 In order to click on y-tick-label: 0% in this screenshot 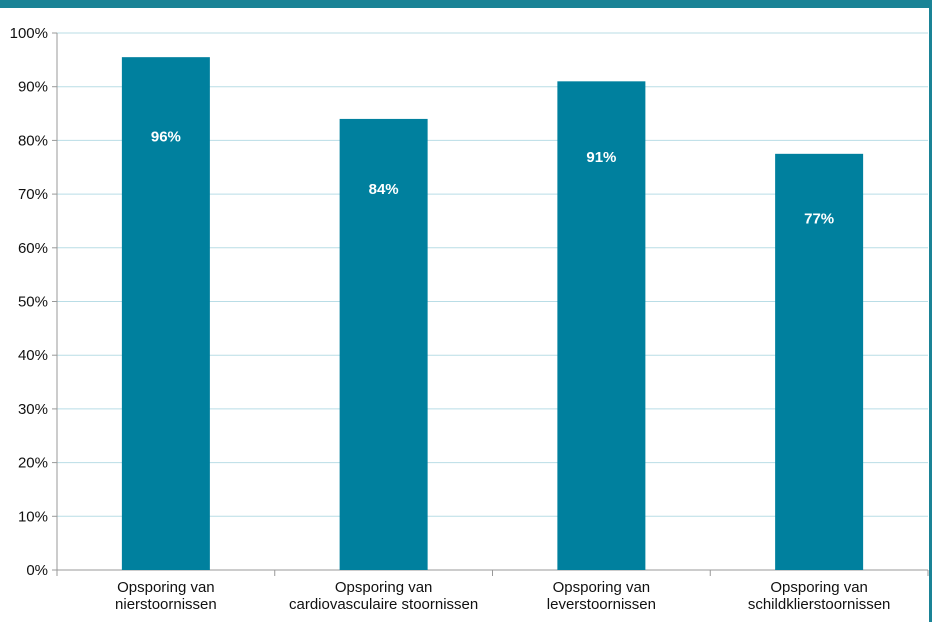, I will do `click(37, 570)`.